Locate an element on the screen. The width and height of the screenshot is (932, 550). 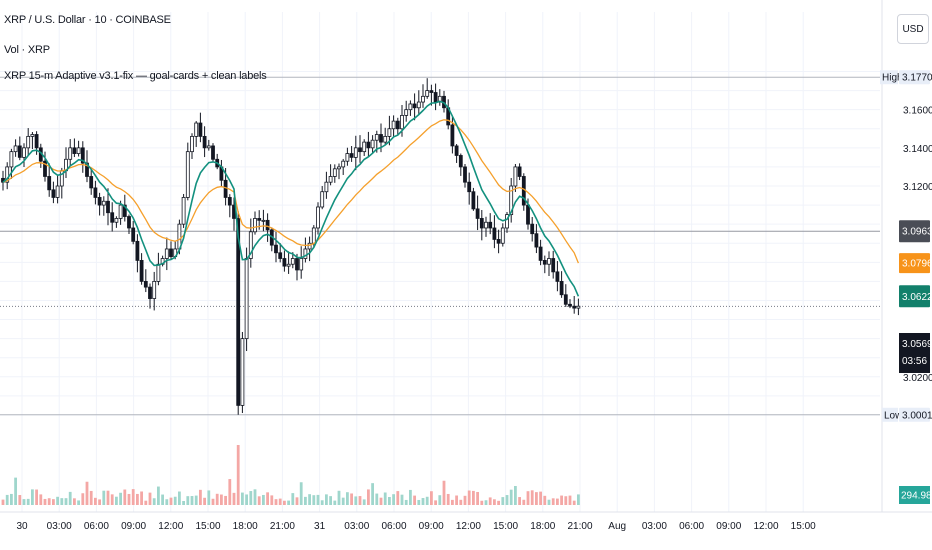
time-tick-label: 12:00 is located at coordinates (170, 526).